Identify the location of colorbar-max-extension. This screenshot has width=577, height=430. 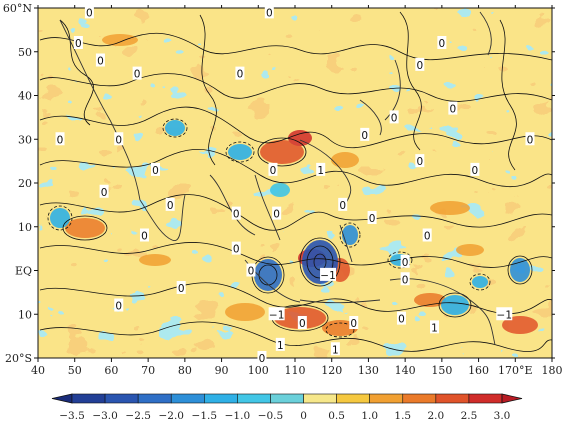
(512, 398).